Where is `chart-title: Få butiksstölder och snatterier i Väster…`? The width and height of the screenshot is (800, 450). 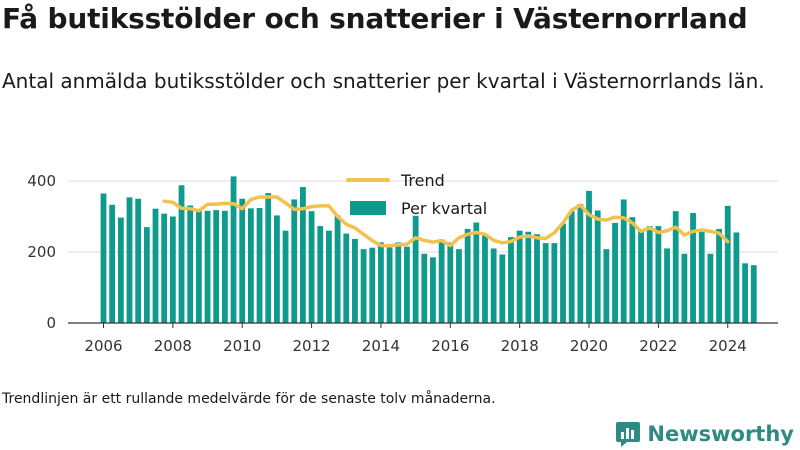
chart-title: Få butiksstölder och snatterier i Väster… is located at coordinates (375, 18).